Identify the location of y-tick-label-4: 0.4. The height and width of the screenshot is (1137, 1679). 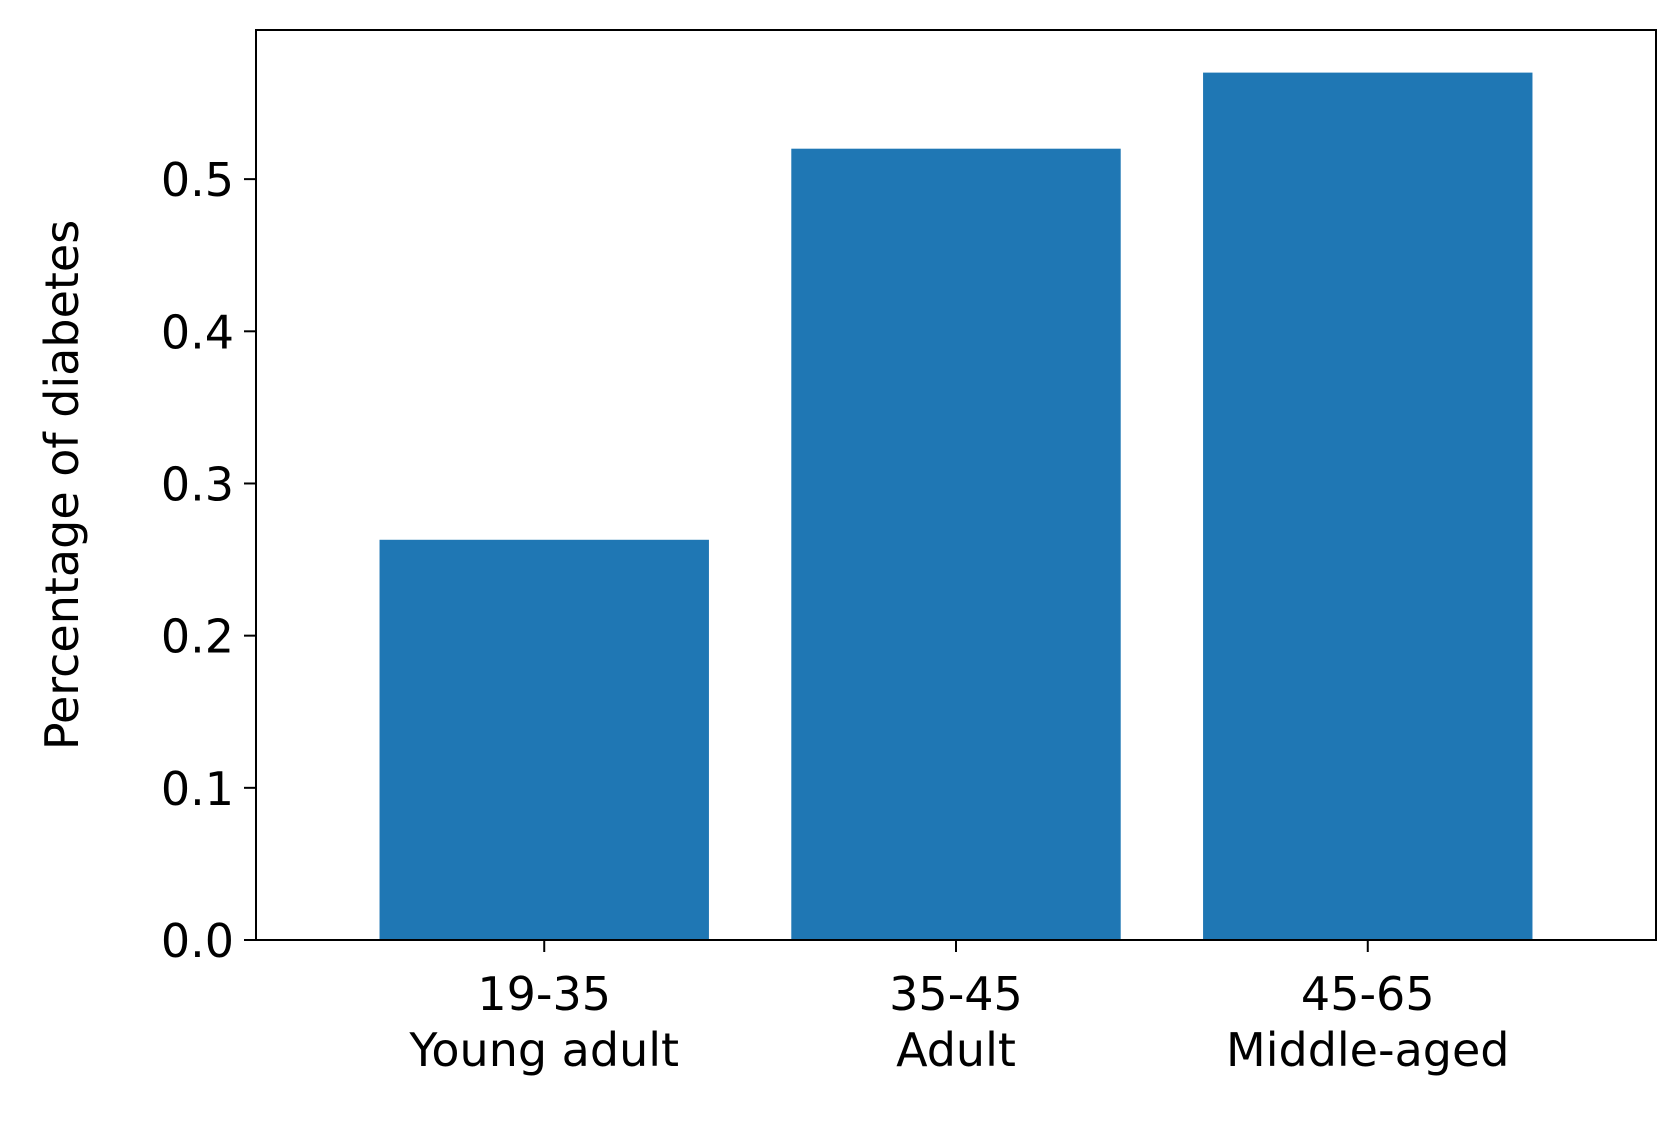
(197, 332).